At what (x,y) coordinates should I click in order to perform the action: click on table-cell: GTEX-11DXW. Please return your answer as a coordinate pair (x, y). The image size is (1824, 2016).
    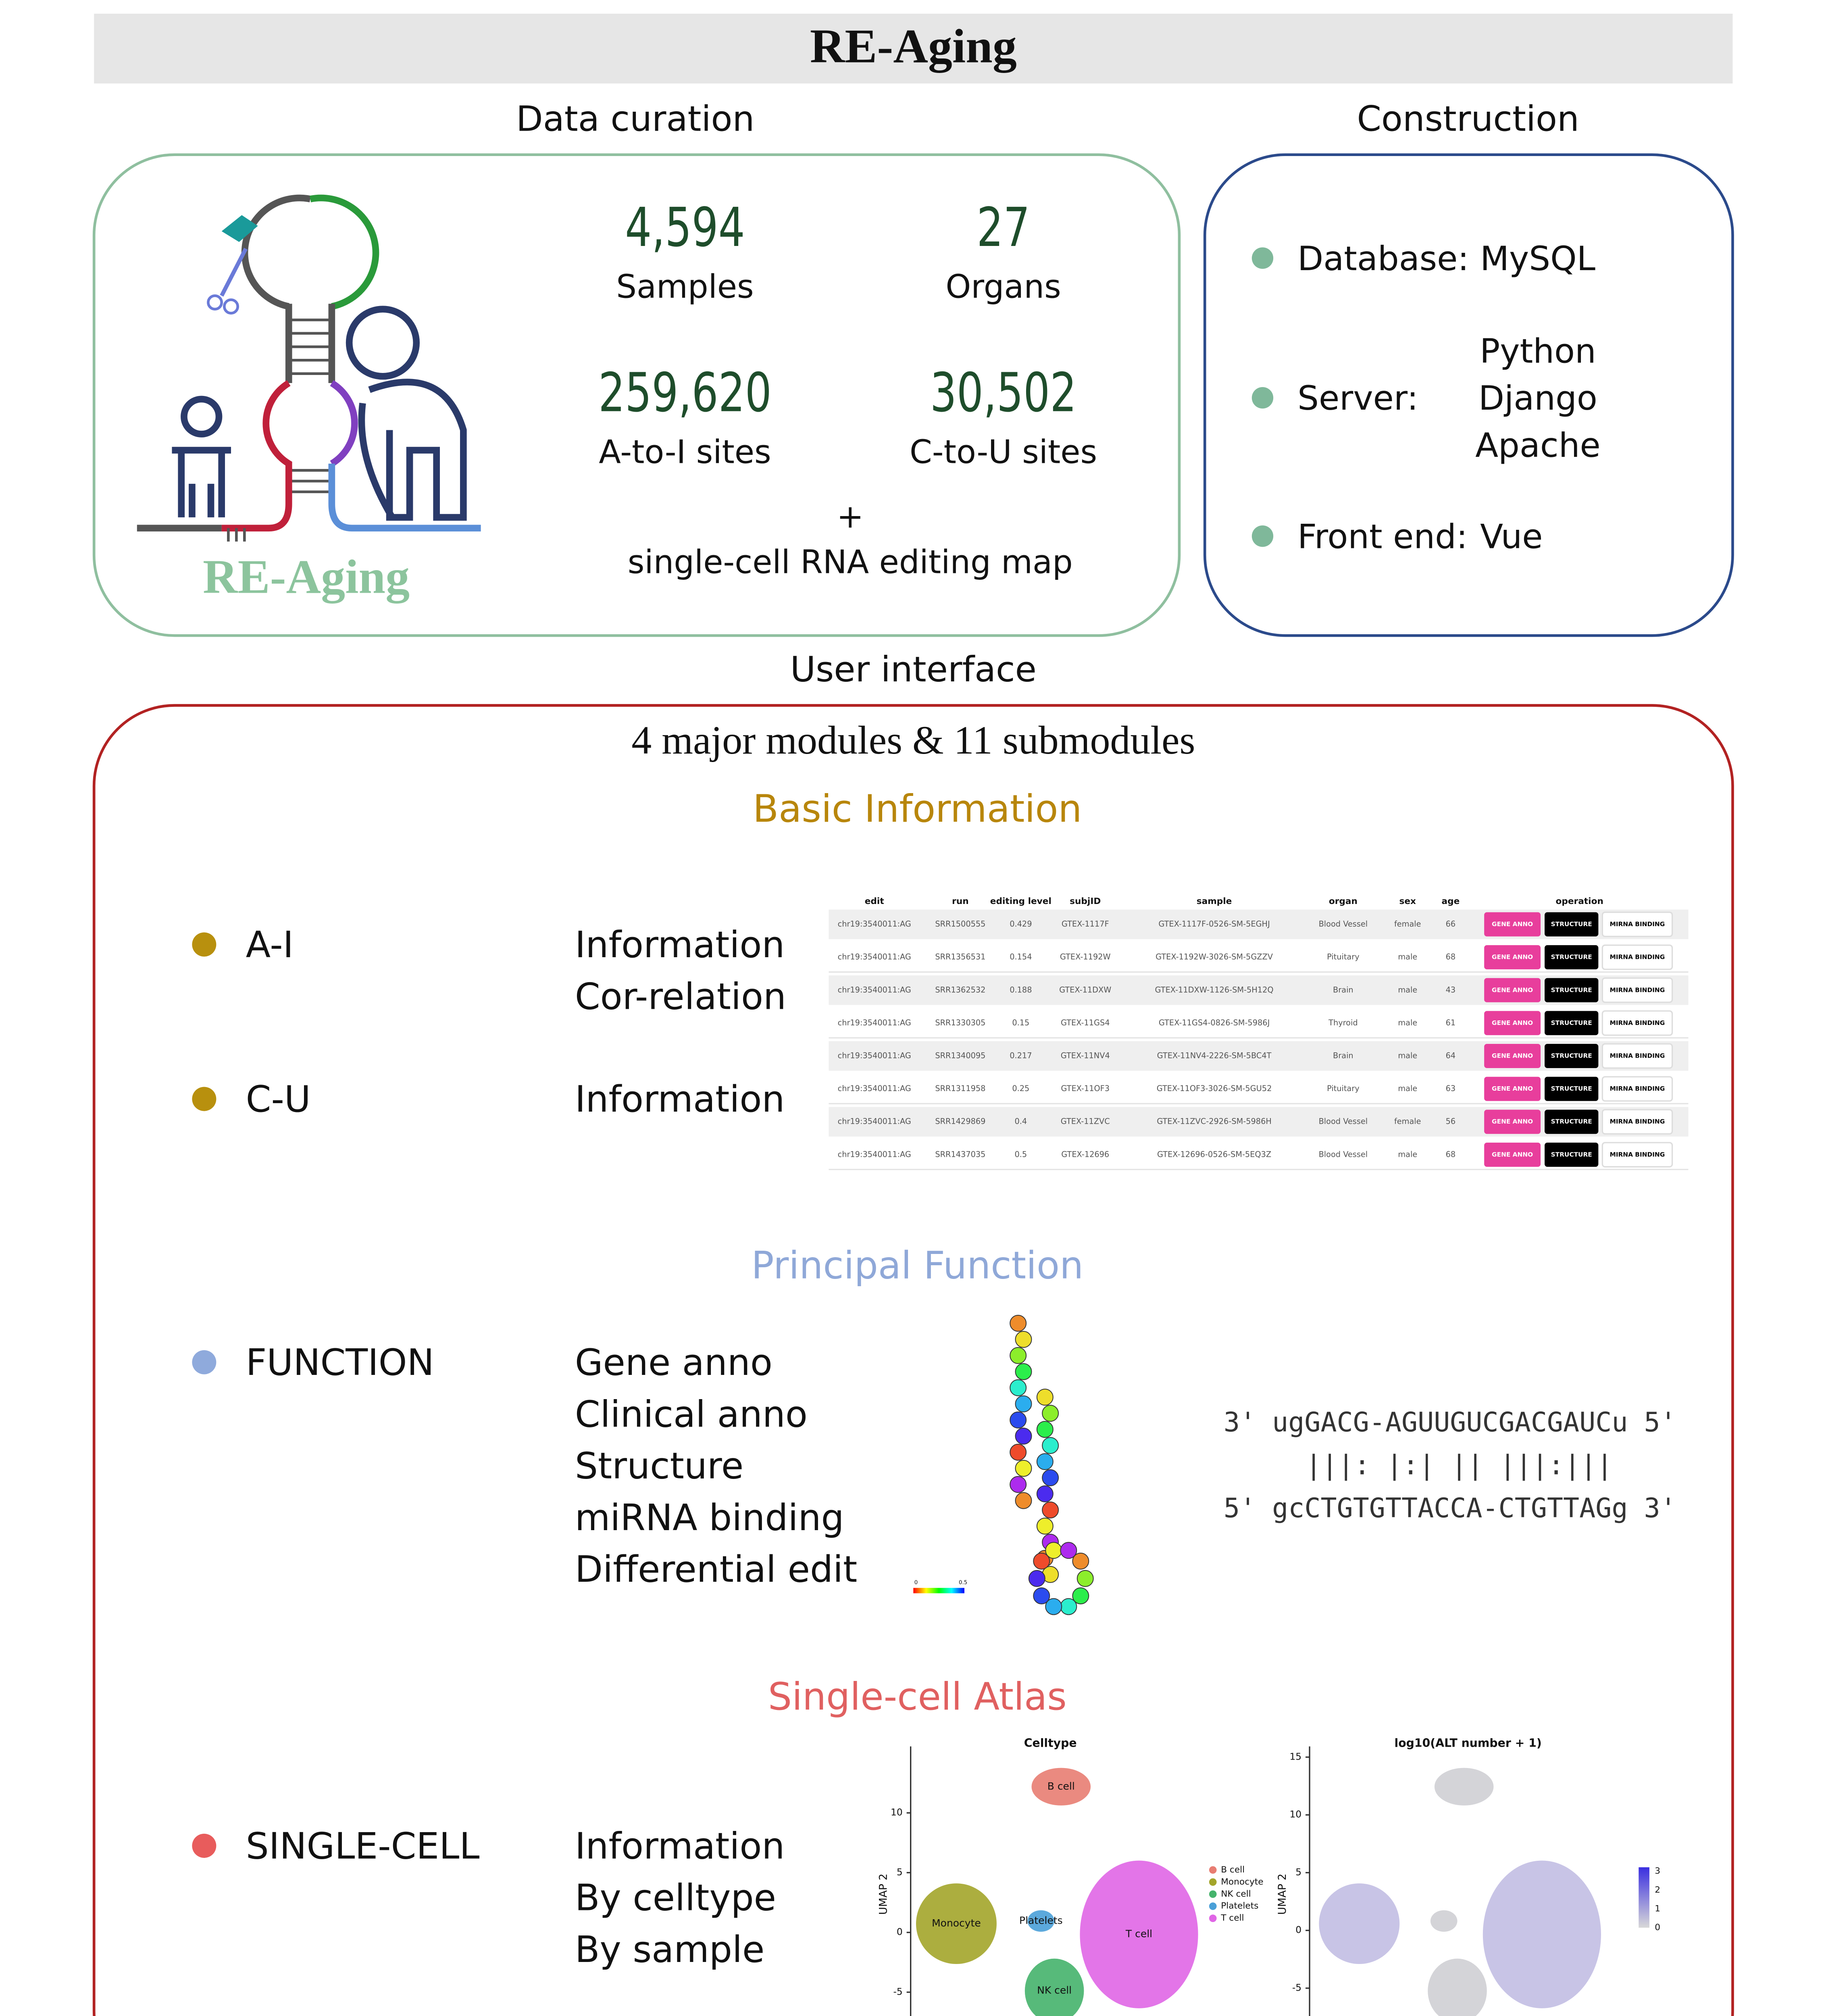
    Looking at the image, I should click on (1085, 989).